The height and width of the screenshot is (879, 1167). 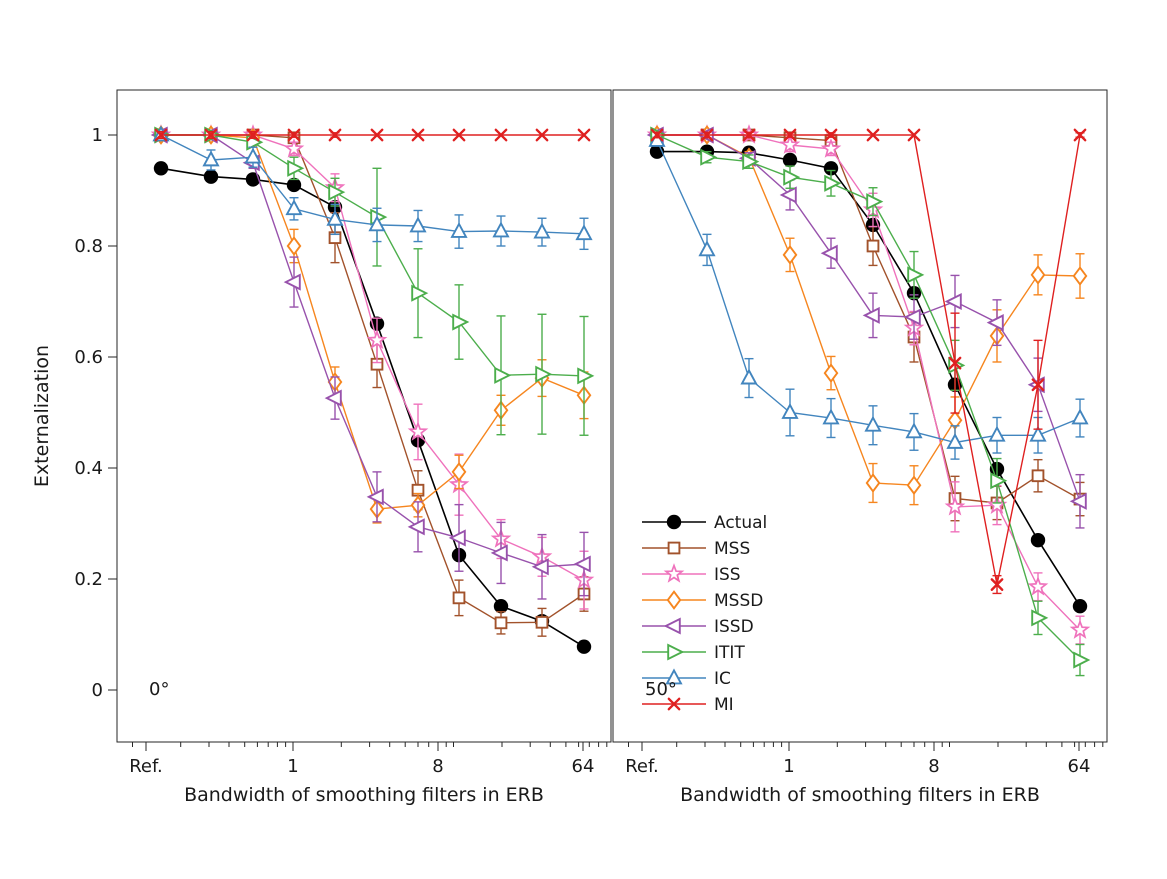 What do you see at coordinates (674, 548) in the screenshot?
I see `legend-square-marker` at bounding box center [674, 548].